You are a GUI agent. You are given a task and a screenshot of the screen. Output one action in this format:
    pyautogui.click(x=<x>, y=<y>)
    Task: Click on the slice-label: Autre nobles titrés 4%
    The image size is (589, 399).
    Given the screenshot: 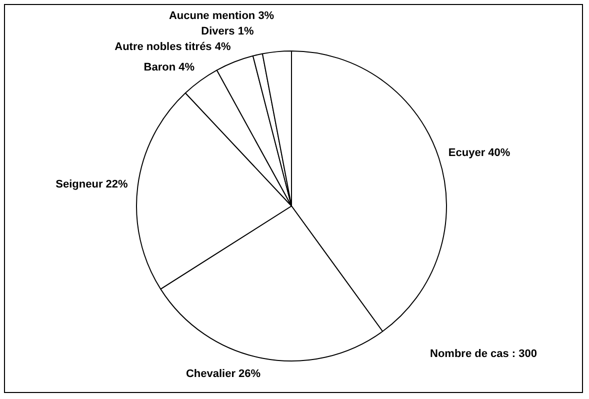 What is the action you would take?
    pyautogui.click(x=172, y=47)
    